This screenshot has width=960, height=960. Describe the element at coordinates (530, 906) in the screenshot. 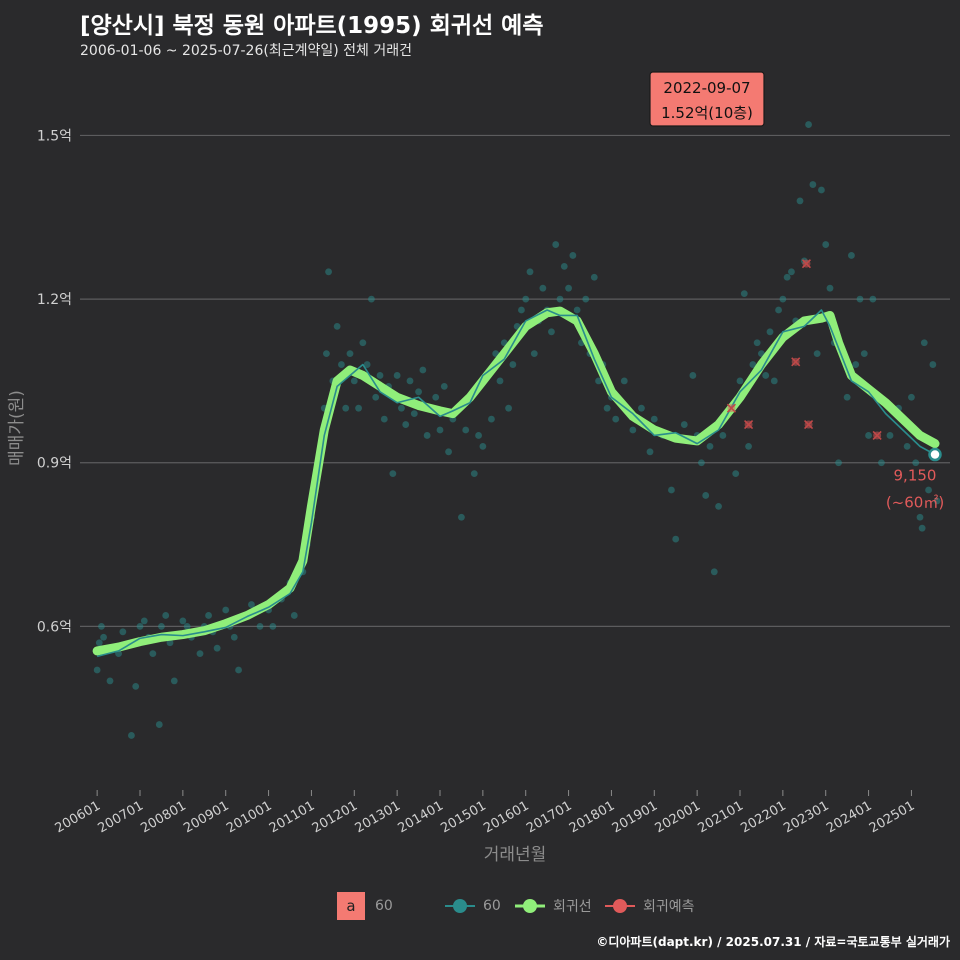

I see `legend-regression-key-icon` at that location.